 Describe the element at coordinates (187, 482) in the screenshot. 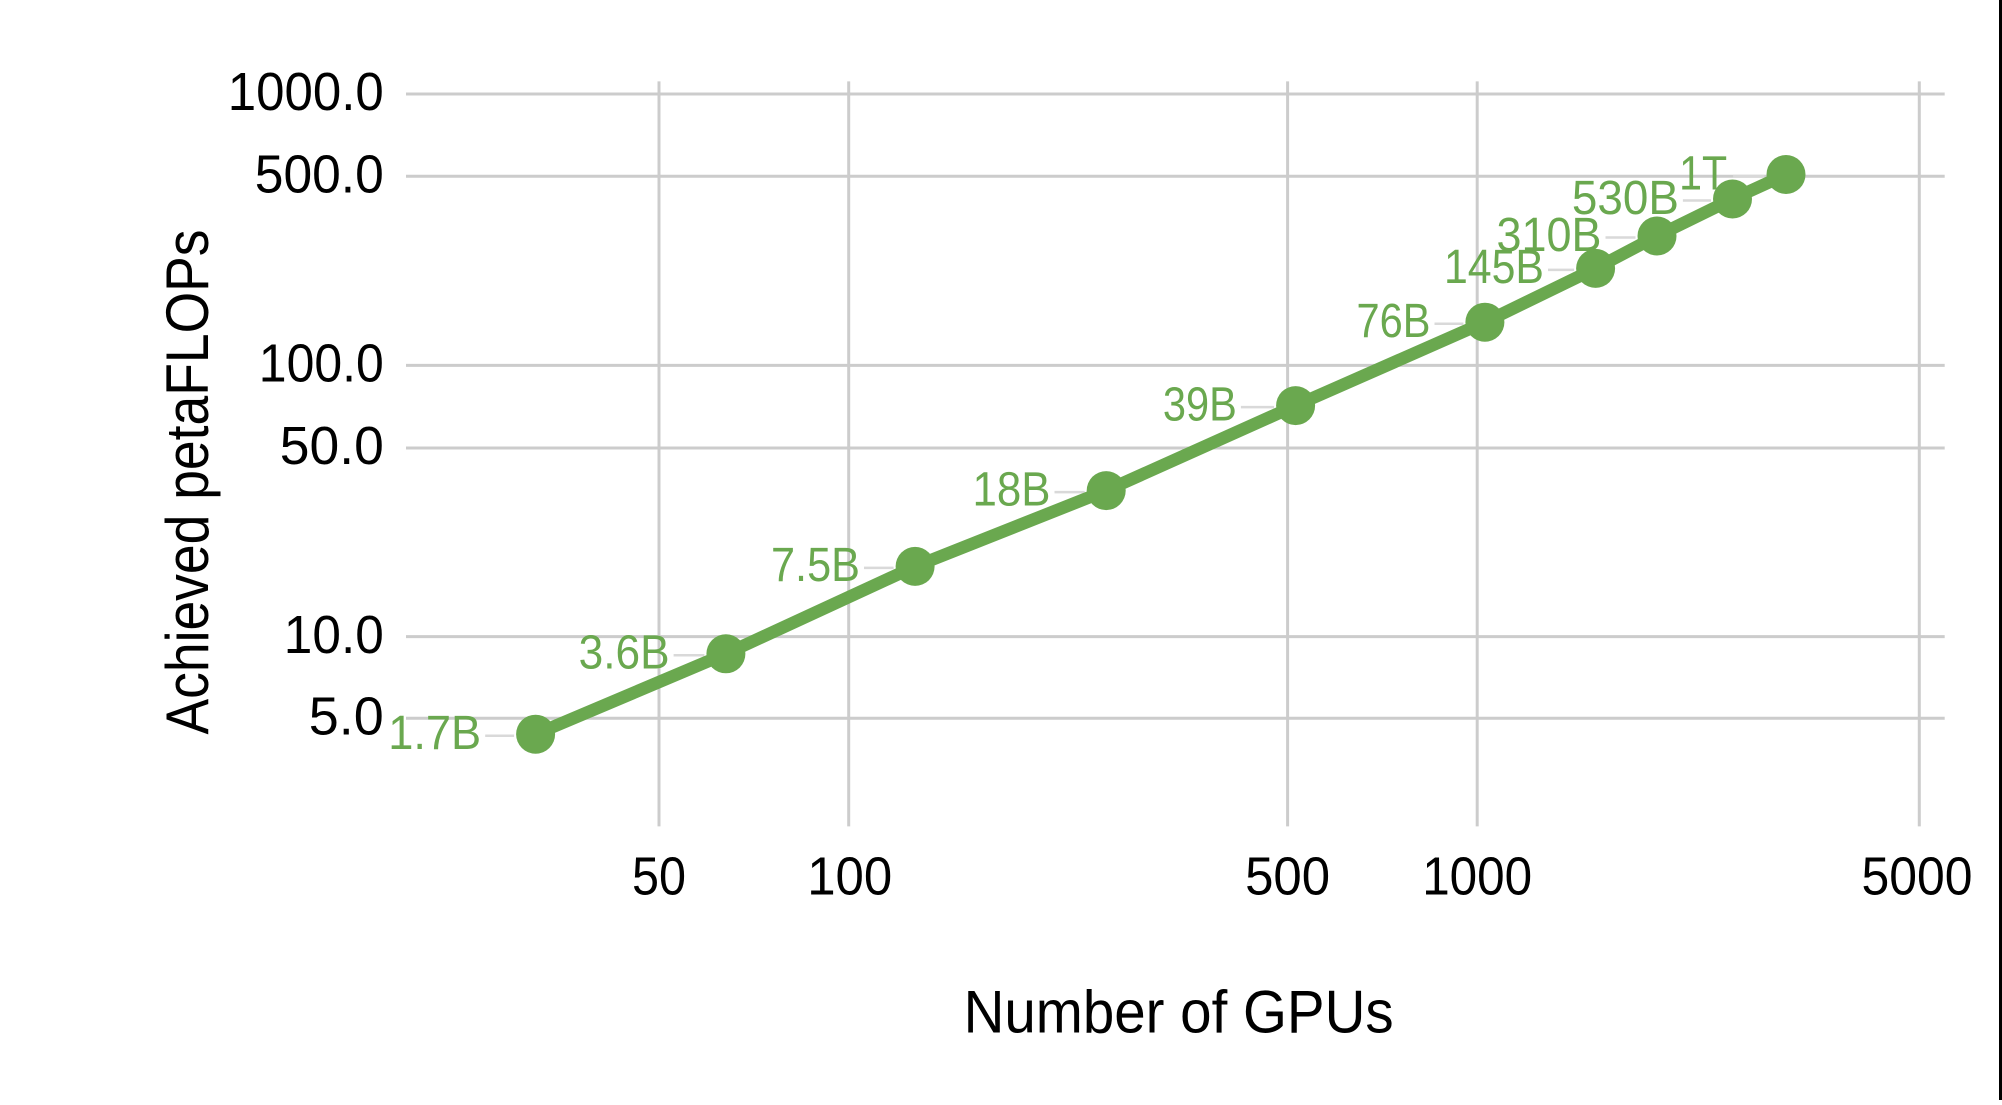

I see `svg-text: Achieved petaFLOPs` at that location.